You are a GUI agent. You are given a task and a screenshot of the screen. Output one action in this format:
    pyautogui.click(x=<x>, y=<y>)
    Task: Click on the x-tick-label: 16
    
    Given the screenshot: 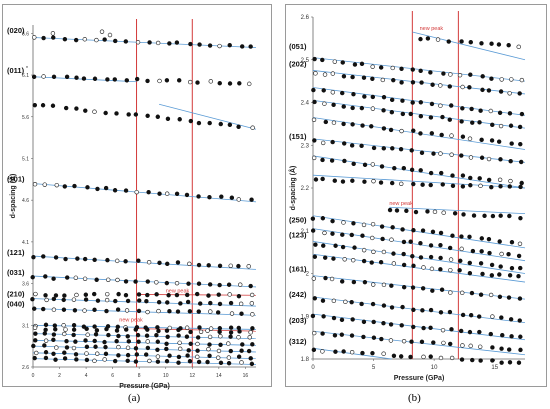 What is the action you would take?
    pyautogui.click(x=246, y=376)
    